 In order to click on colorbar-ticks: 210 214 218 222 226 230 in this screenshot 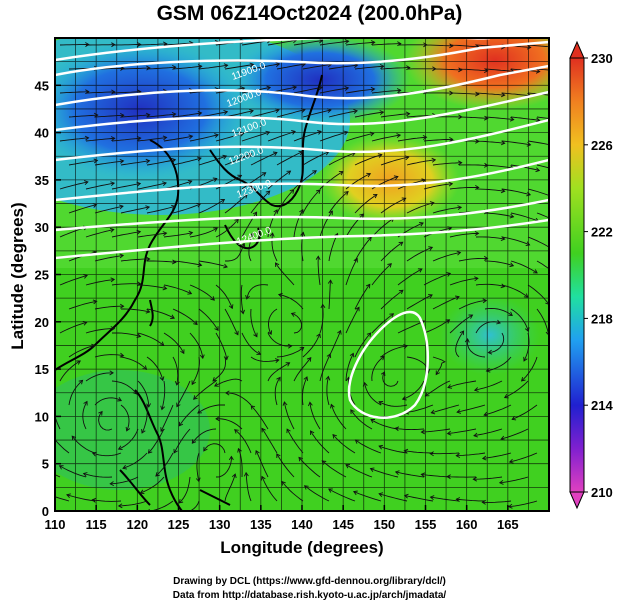, I will do `click(598, 275)`.